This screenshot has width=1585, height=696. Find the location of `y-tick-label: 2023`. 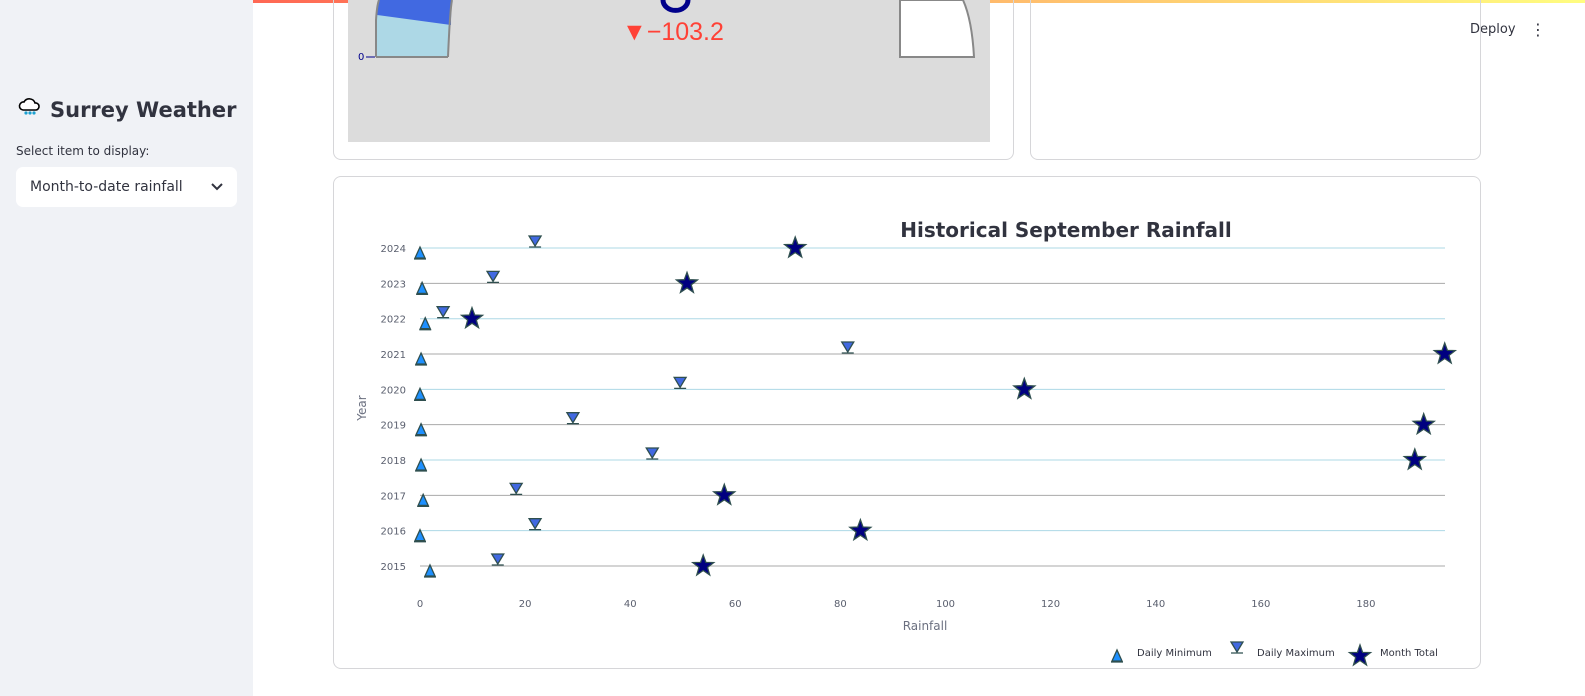

y-tick-label: 2023 is located at coordinates (393, 284).